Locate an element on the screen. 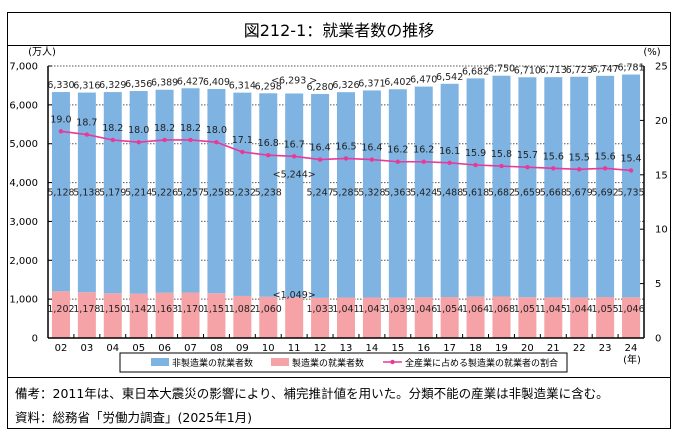 The height and width of the screenshot is (437, 676). manufacturing-label: 1,043 is located at coordinates (371, 309).